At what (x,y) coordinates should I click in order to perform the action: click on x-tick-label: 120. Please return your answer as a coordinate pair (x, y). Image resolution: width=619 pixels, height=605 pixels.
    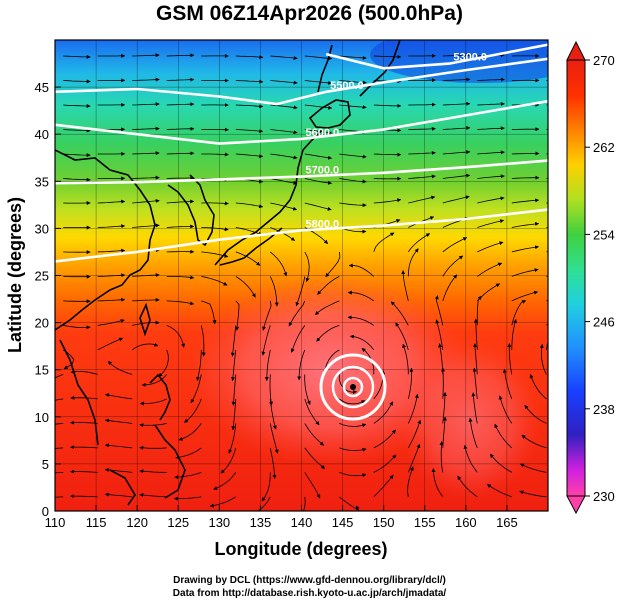
    Looking at the image, I should click on (137, 522).